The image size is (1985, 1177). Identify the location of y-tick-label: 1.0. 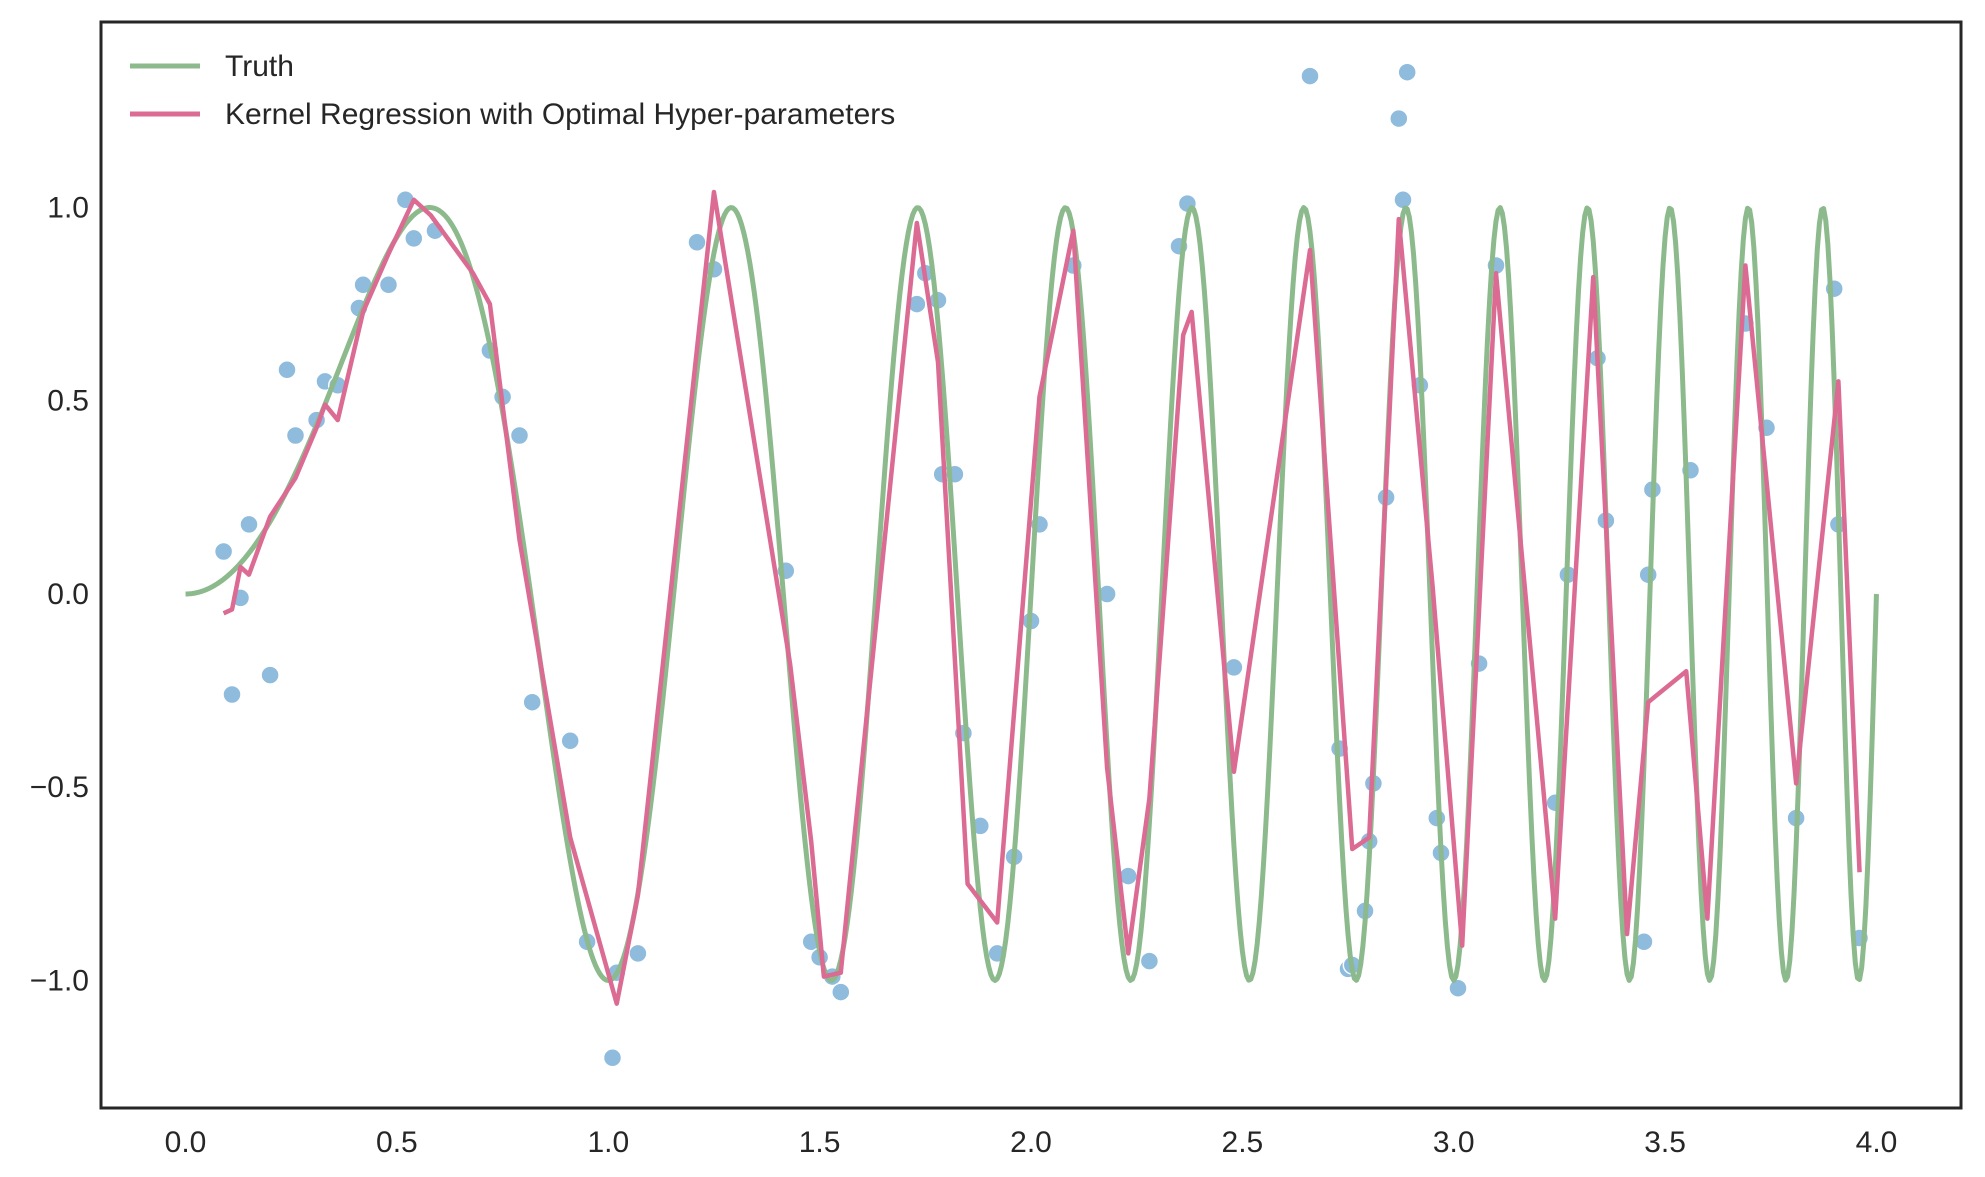
(68, 208).